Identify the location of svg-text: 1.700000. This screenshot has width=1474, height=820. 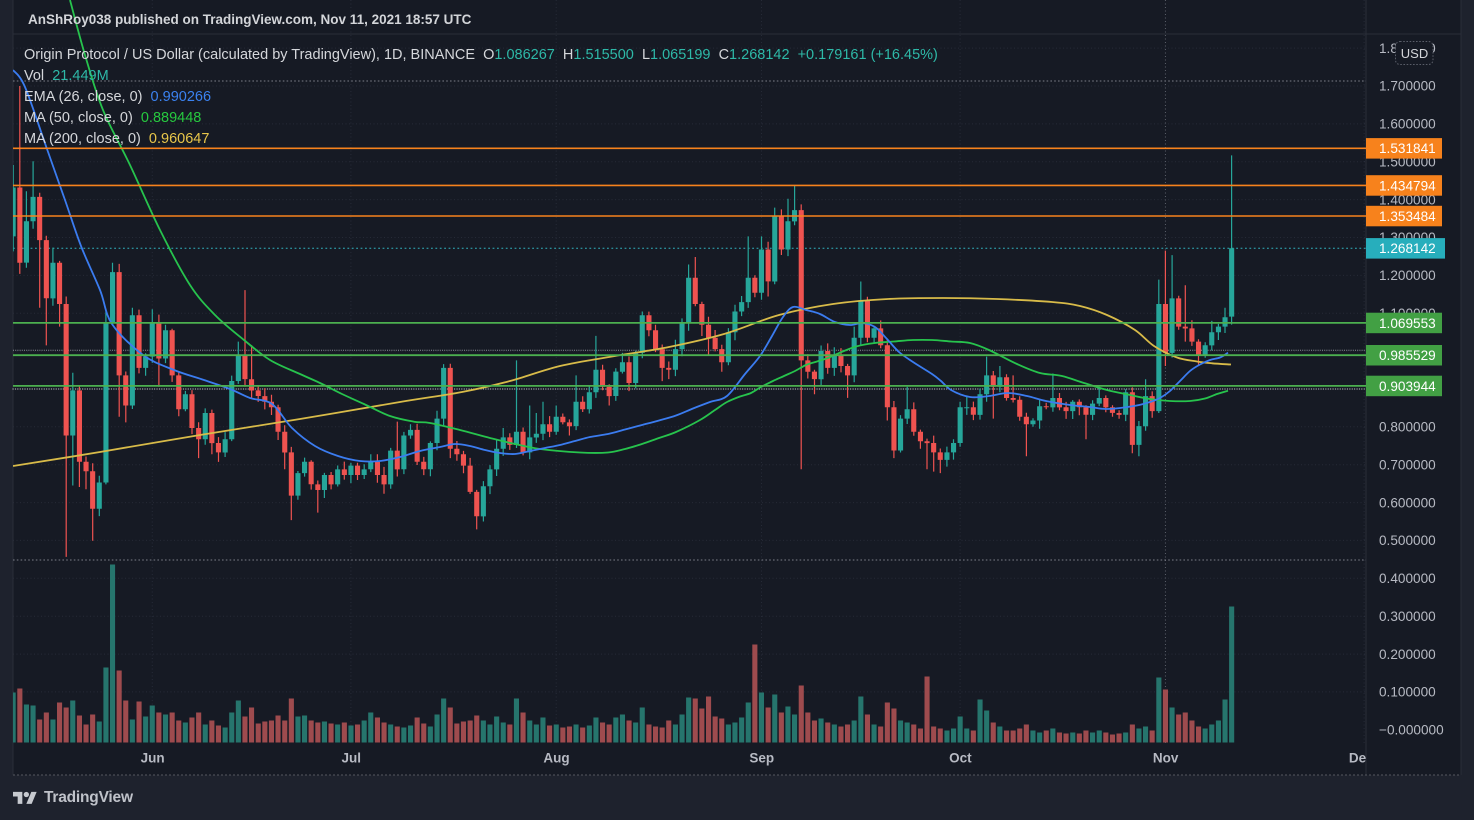
(1407, 86).